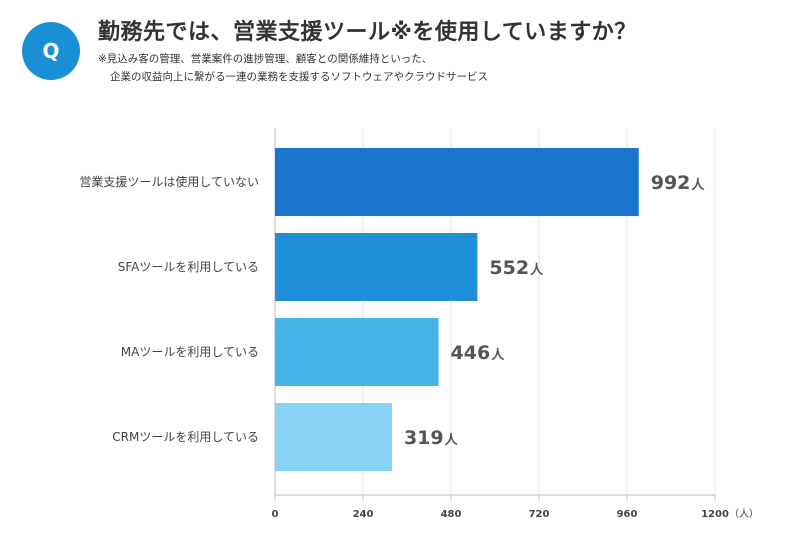  I want to click on value-label: 319人, so click(431, 438).